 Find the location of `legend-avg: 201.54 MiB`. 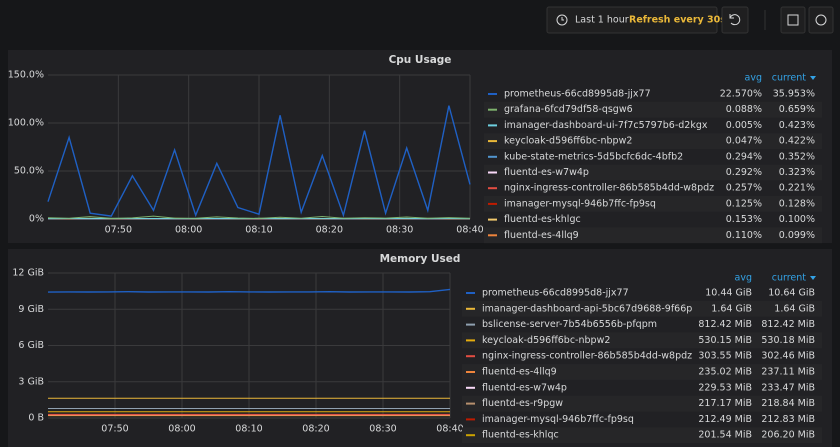

legend-avg: 201.54 MiB is located at coordinates (725, 435).